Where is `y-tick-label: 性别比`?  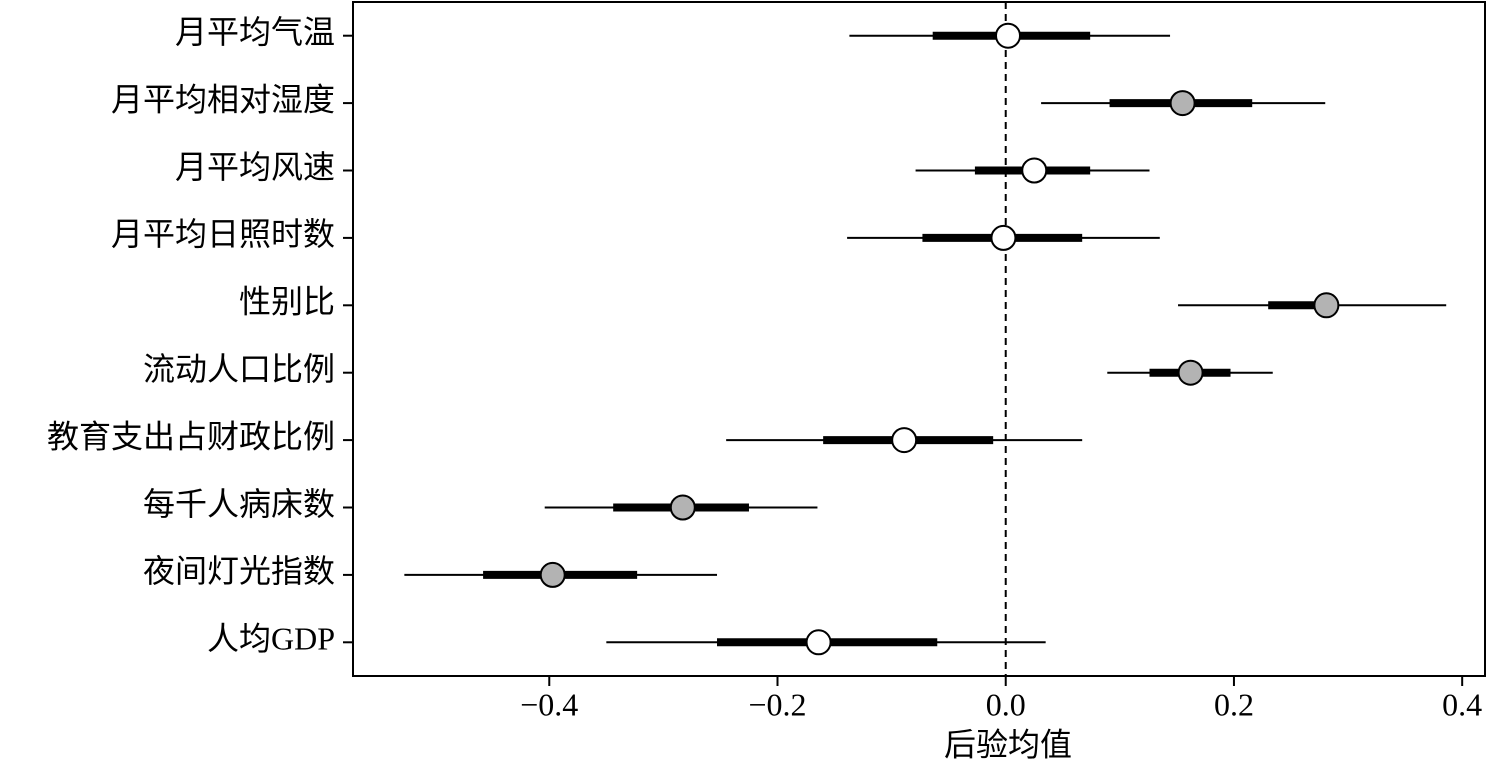 y-tick-label: 性别比 is located at coordinates (287, 302).